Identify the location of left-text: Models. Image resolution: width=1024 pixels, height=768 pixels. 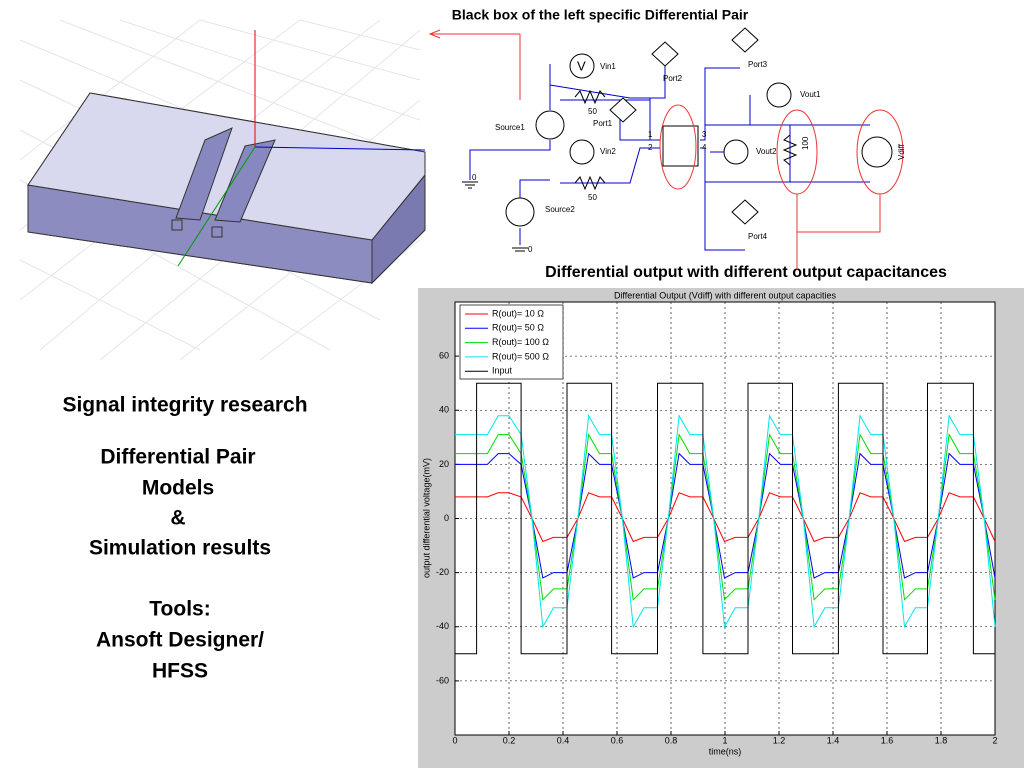
(178, 488).